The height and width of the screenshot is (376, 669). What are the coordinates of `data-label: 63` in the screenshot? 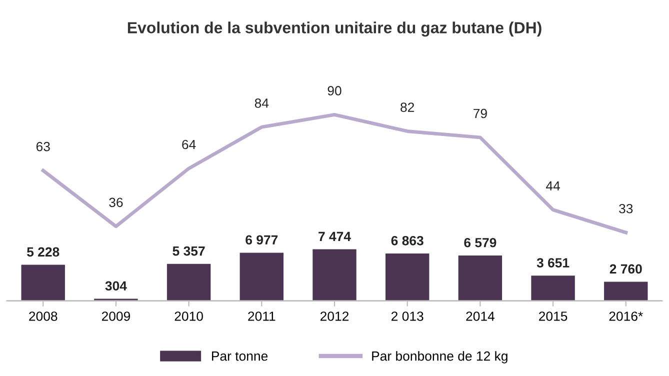 It's located at (43, 147).